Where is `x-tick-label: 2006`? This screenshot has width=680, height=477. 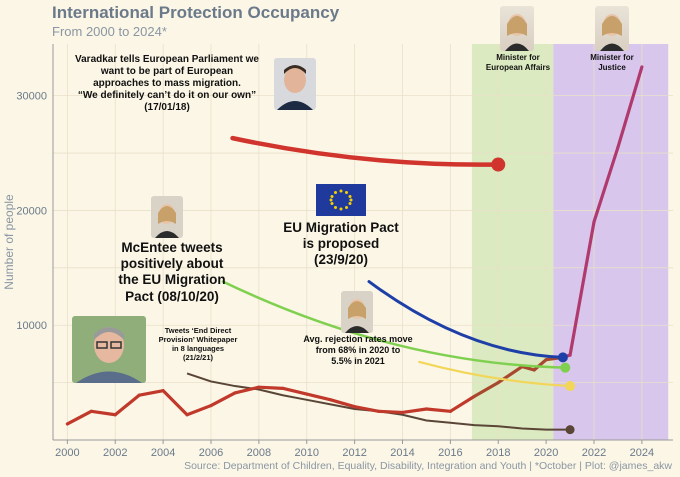 x-tick-label: 2006 is located at coordinates (211, 453).